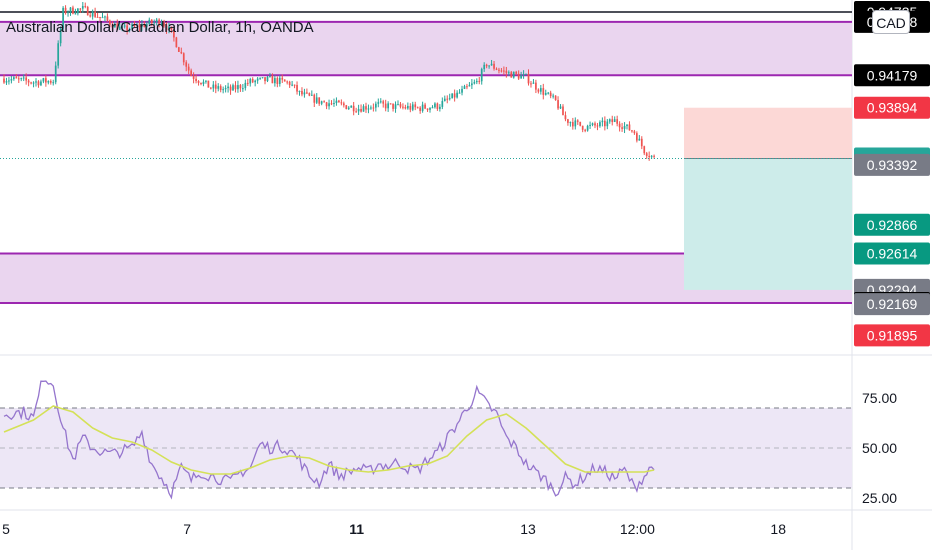 The width and height of the screenshot is (932, 555). Describe the element at coordinates (356, 529) in the screenshot. I see `time-tick-label: 11` at that location.